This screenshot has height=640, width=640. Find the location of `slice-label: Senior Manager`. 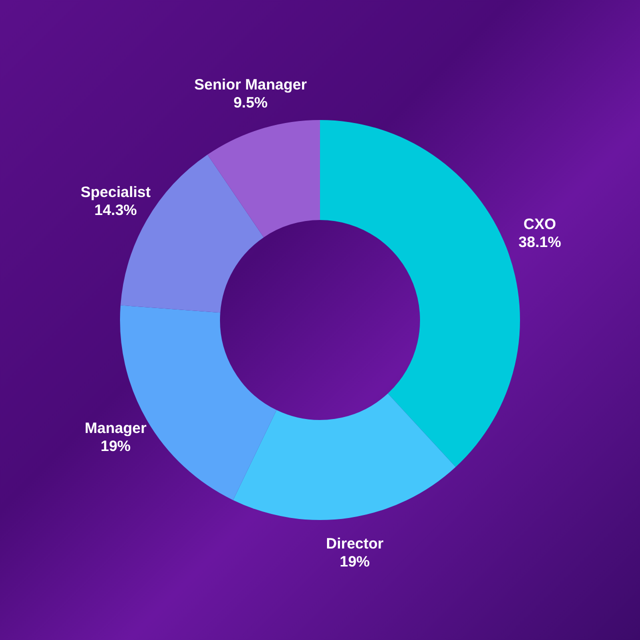

slice-label: Senior Manager is located at coordinates (250, 85).